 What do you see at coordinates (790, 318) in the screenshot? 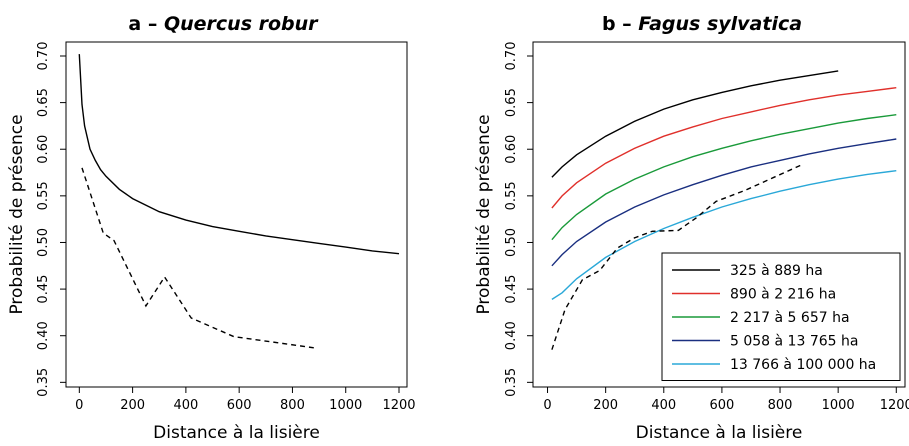
I see `legend-entry-label: 2 217 à 5 657 ha` at bounding box center [790, 318].